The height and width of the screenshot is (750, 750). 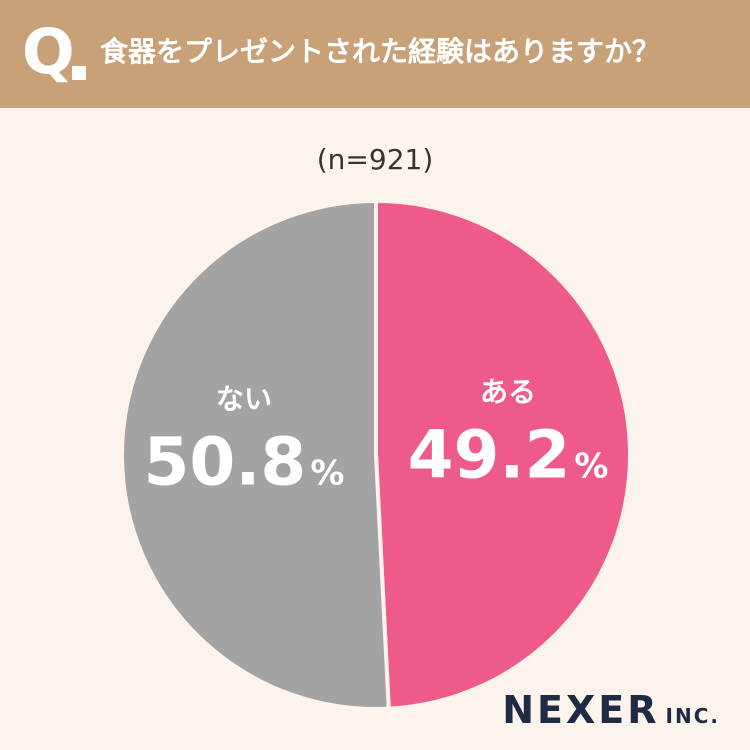 What do you see at coordinates (375, 159) in the screenshot?
I see `sample-size: (n=921)` at bounding box center [375, 159].